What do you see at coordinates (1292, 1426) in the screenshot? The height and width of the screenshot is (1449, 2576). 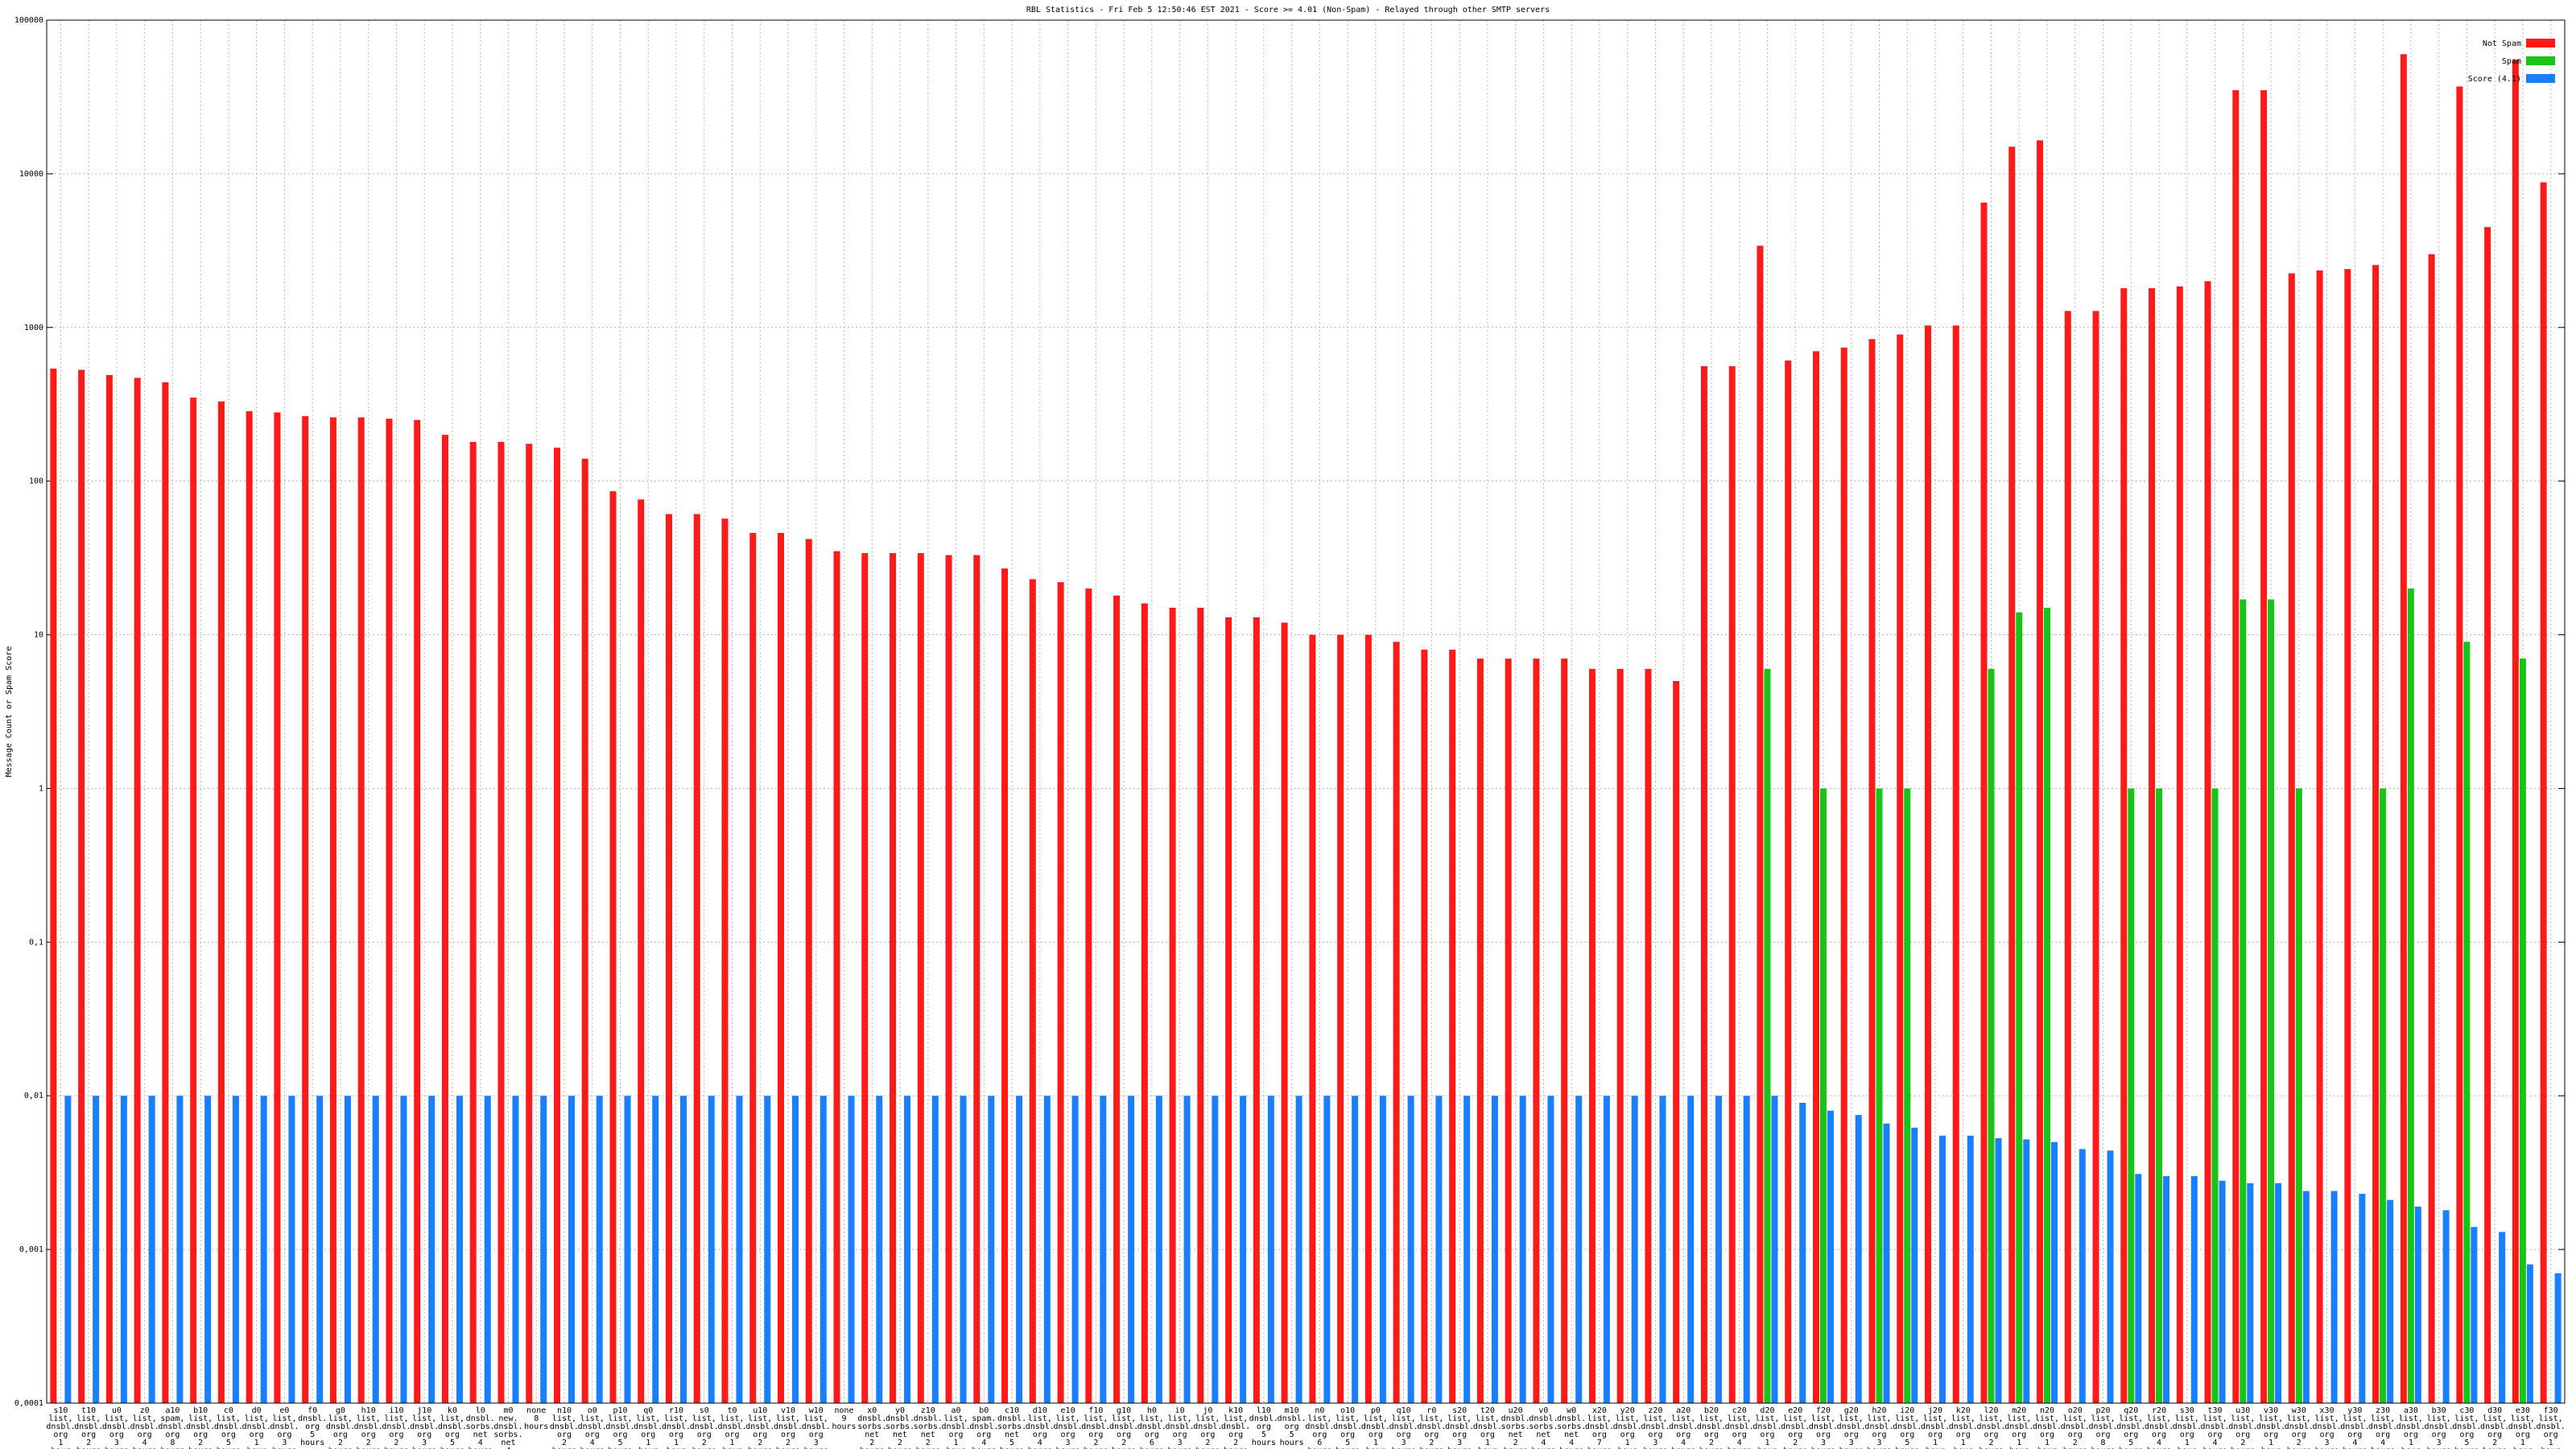 I see `x-tick-label: m10 dnsbl. org 5 hours` at bounding box center [1292, 1426].